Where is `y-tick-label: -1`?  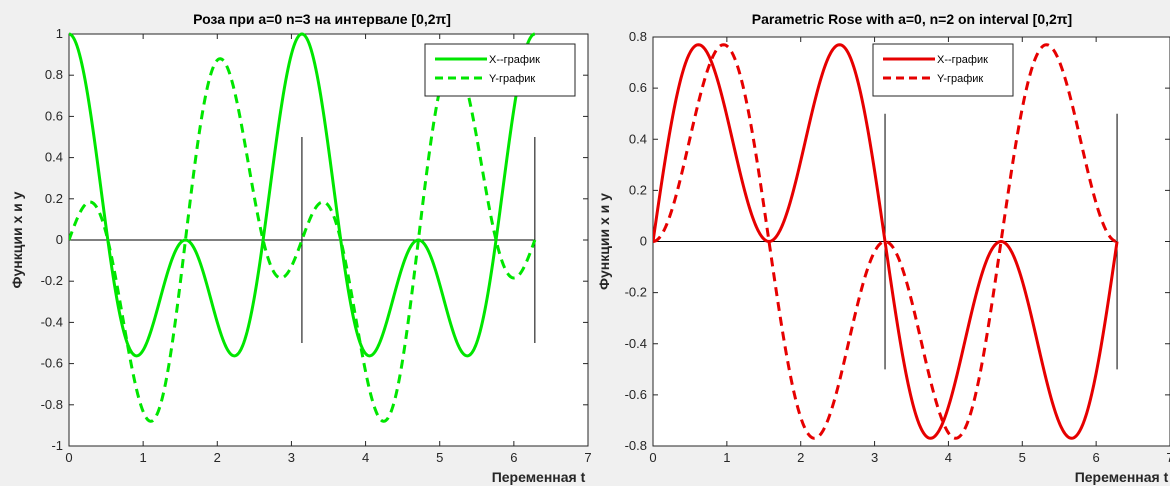 y-tick-label: -1 is located at coordinates (57, 445).